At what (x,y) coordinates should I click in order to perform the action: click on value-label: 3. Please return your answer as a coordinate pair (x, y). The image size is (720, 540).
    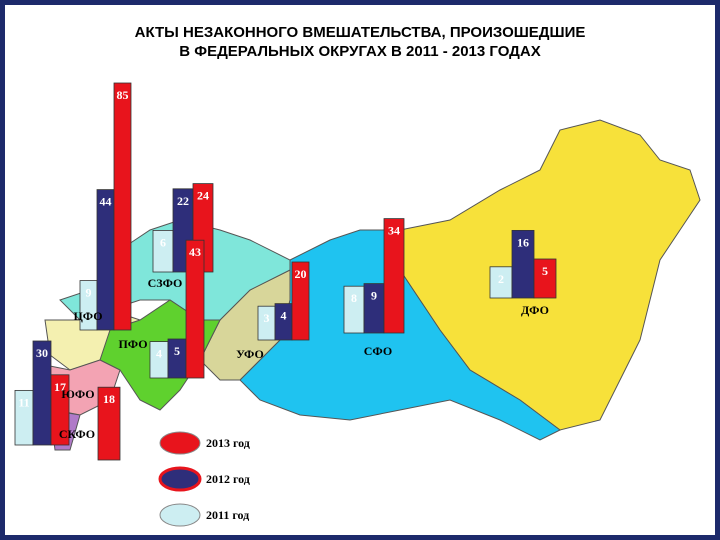
    Looking at the image, I should click on (267, 318).